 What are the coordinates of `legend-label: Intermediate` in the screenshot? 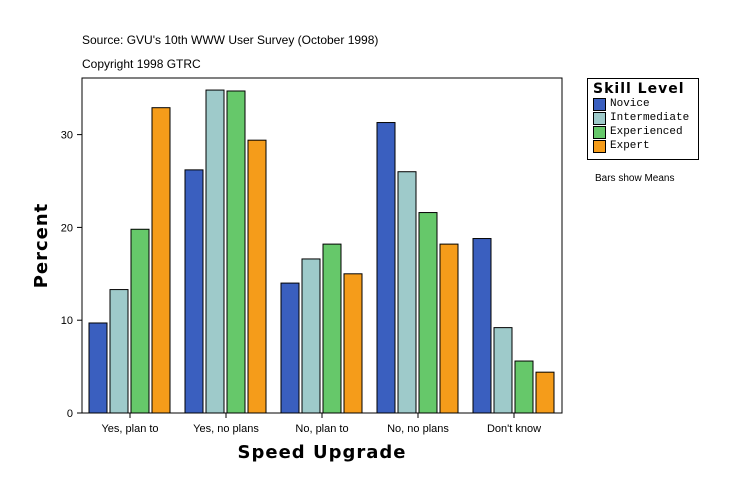 It's located at (650, 118).